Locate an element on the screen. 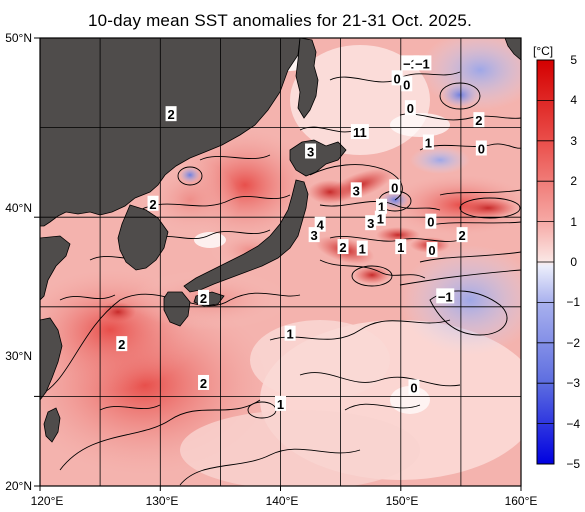  colorbar-tick: 2 is located at coordinates (573, 181).